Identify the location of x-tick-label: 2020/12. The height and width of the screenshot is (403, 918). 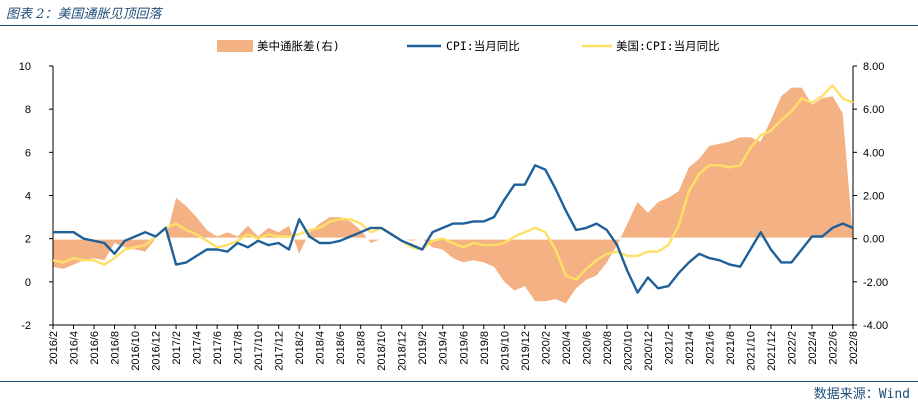
(649, 351).